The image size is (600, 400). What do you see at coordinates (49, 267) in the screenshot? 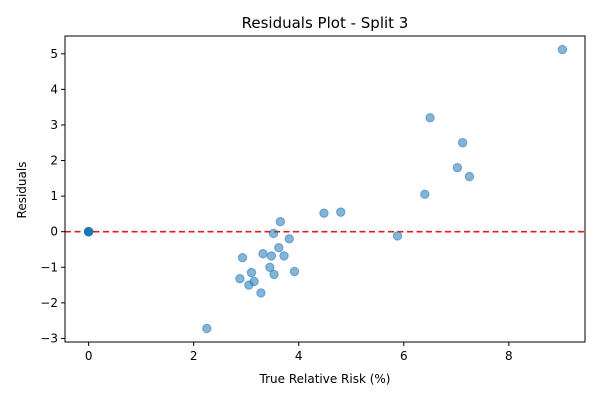
I see `y-tick-label: −1` at bounding box center [49, 267].